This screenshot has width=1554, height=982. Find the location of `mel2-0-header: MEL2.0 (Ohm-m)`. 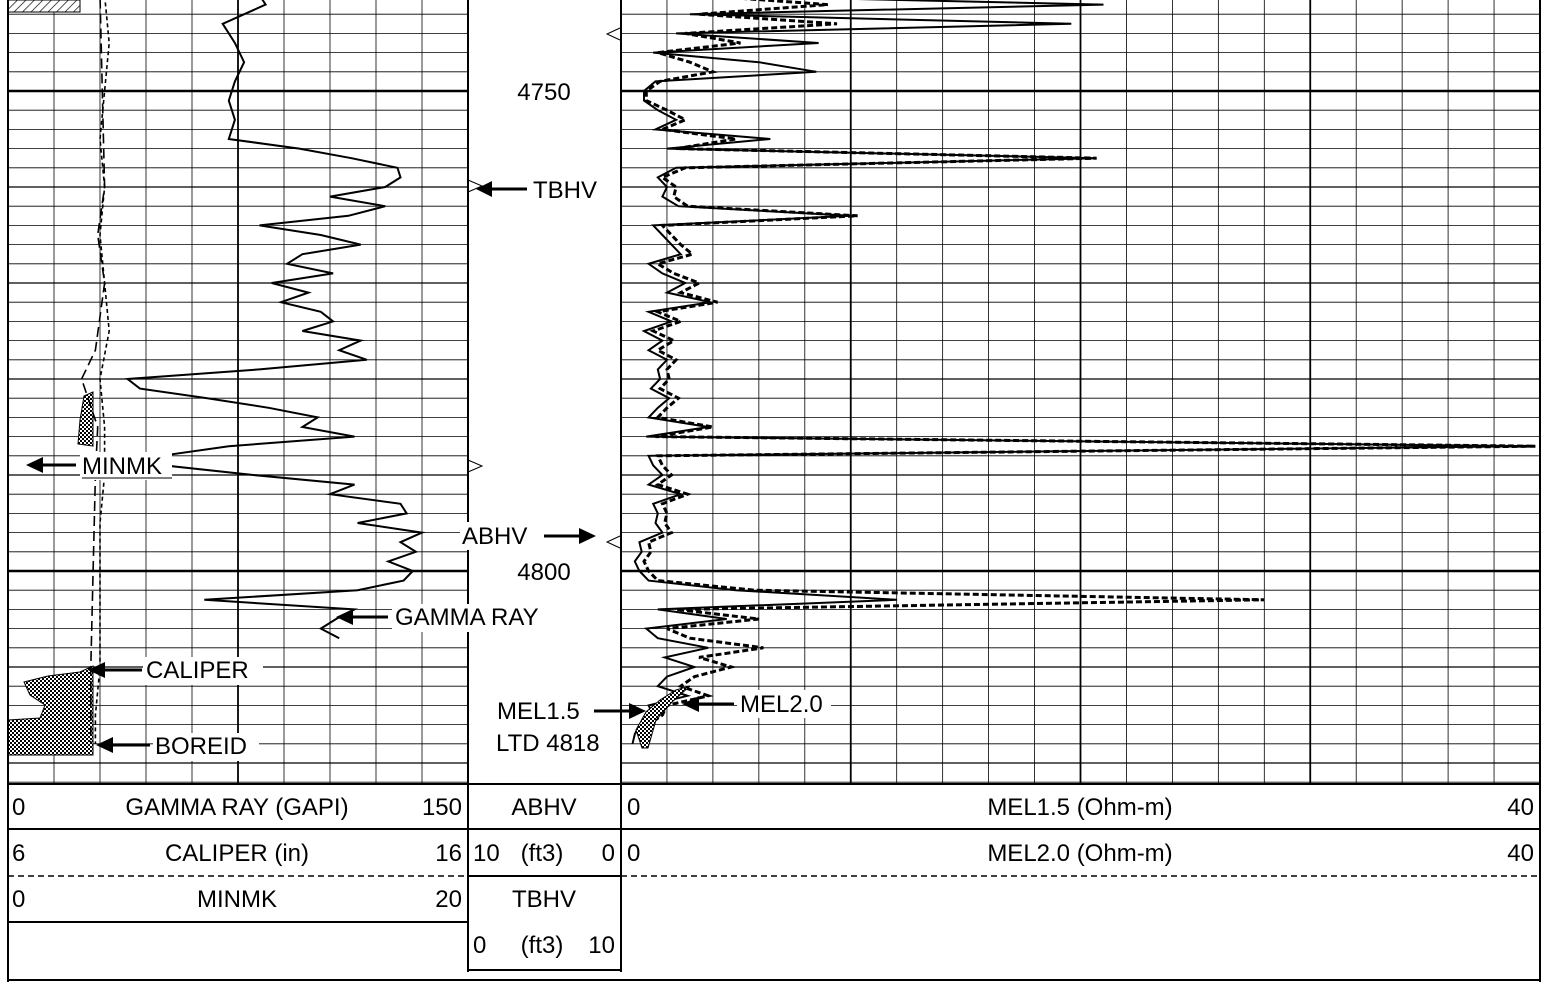

mel2-0-header: MEL2.0 (Ohm-m) is located at coordinates (1079, 853).